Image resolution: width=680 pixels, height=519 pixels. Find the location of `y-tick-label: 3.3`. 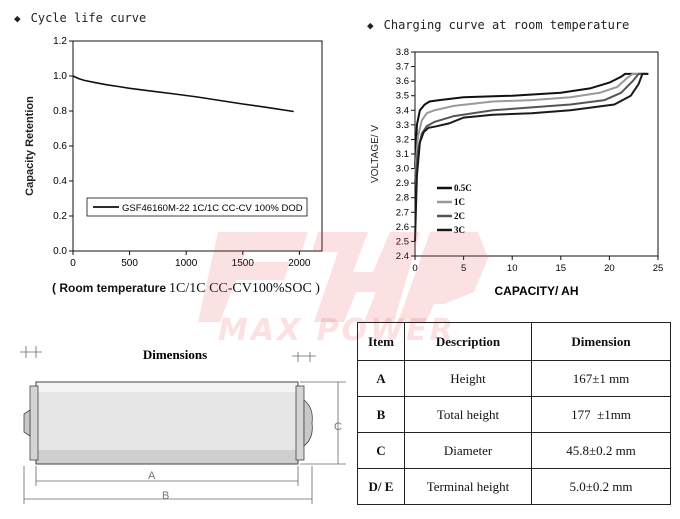

y-tick-label: 3.3 is located at coordinates (402, 125).